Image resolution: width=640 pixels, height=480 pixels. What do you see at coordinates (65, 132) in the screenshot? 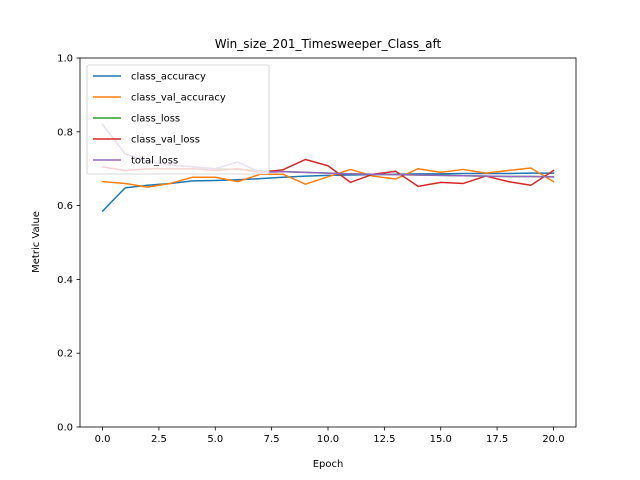
I see `y-tick-label: 0.8` at bounding box center [65, 132].